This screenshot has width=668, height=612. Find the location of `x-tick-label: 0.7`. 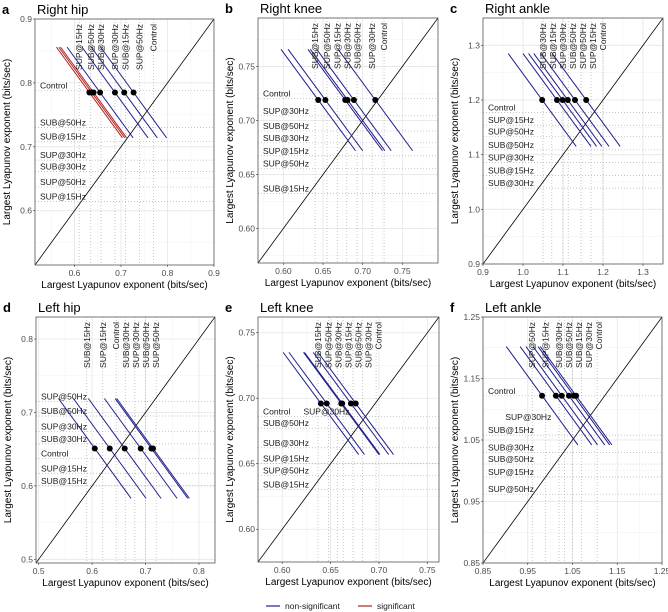

x-tick-label: 0.7 is located at coordinates (121, 273).